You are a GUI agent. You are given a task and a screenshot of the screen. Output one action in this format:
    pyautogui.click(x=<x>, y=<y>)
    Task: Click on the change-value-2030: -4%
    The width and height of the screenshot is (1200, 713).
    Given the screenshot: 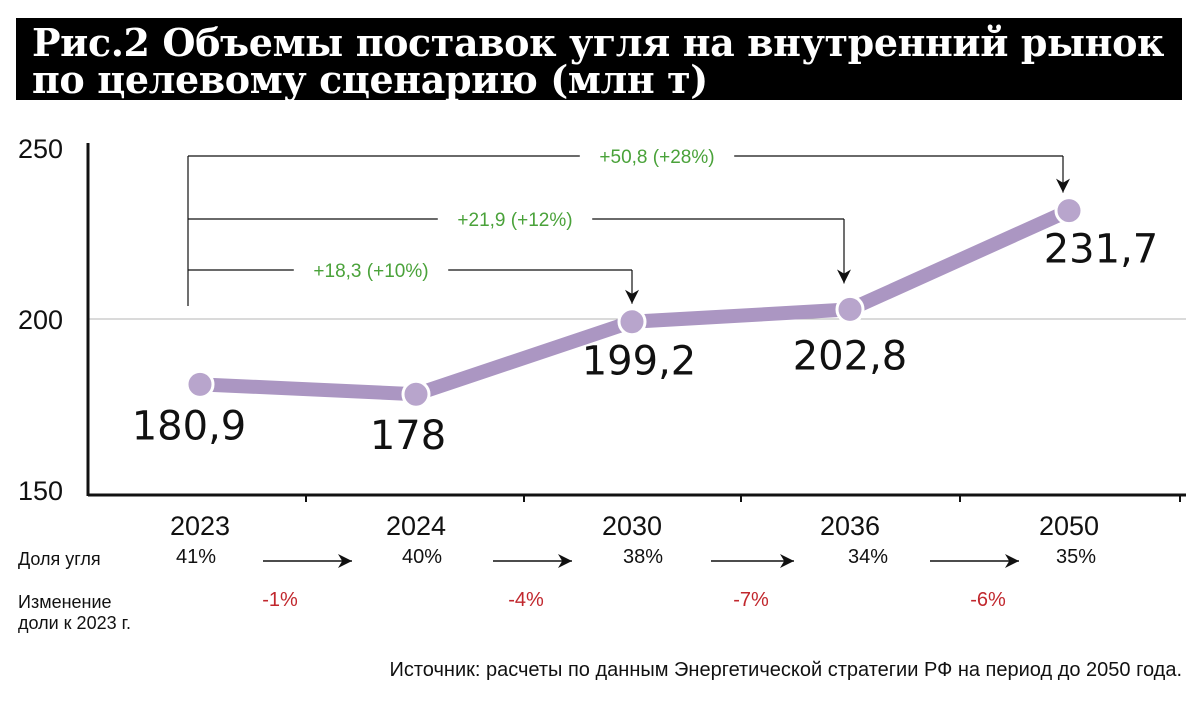 What is the action you would take?
    pyautogui.click(x=526, y=600)
    